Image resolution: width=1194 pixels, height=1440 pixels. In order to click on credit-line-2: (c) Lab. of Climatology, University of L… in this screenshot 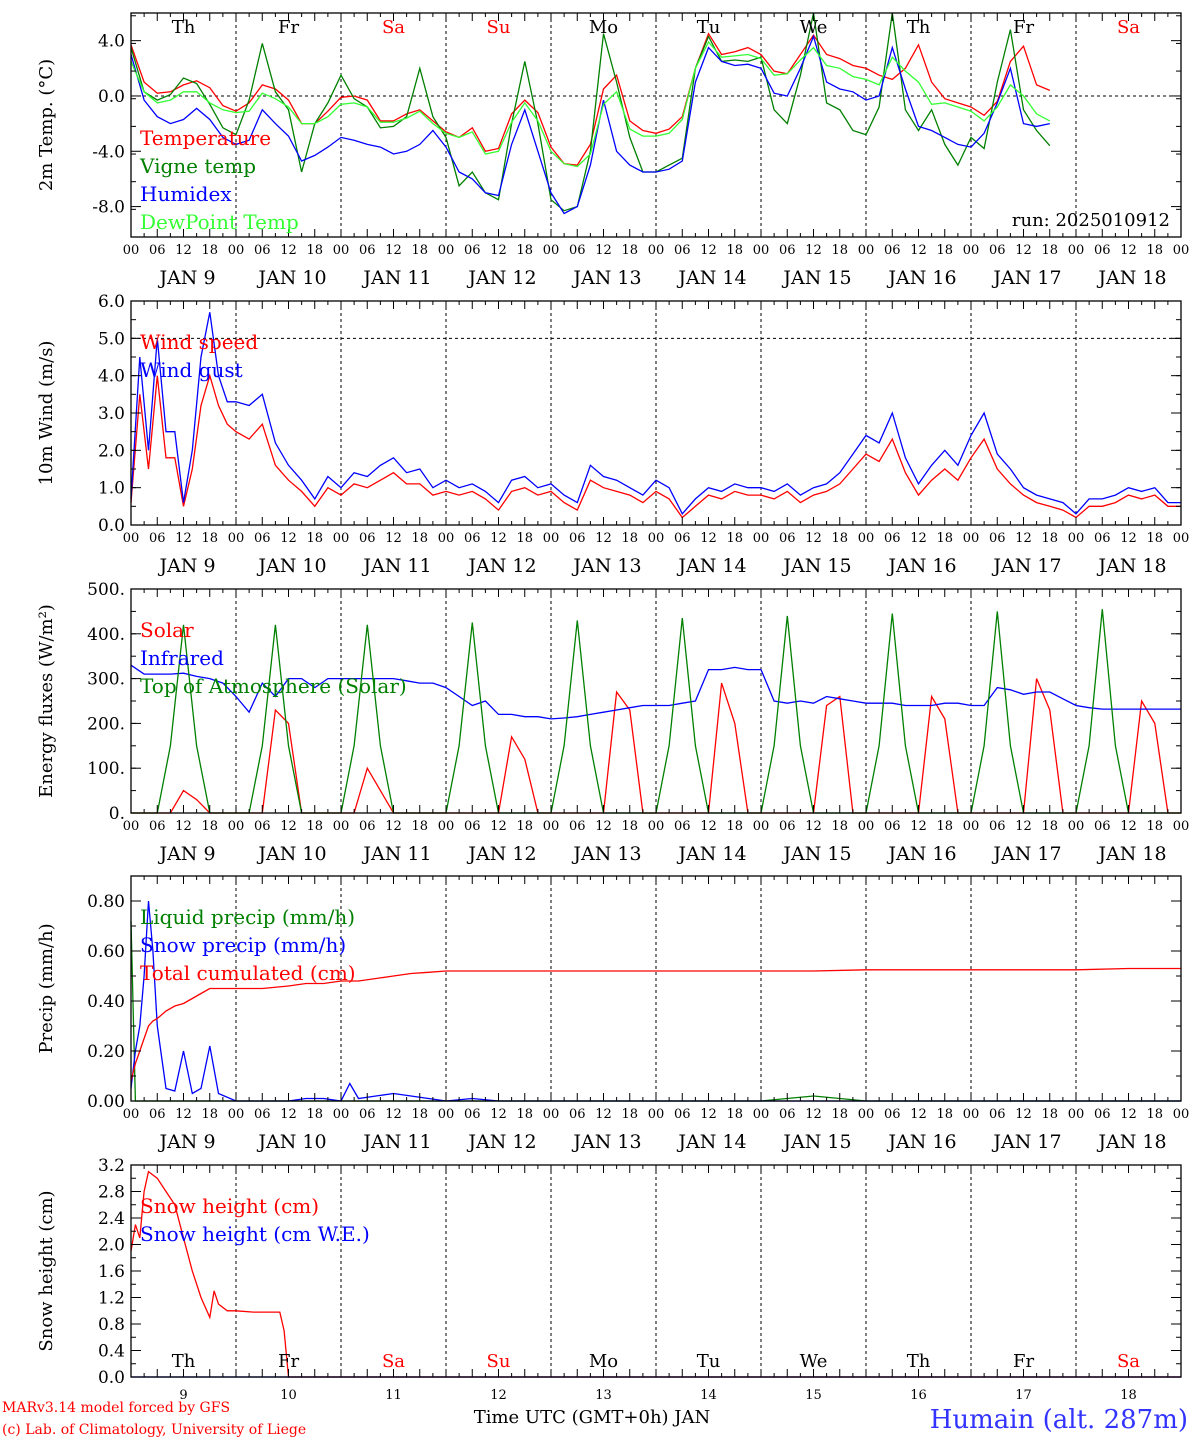, I will do `click(154, 1430)`.